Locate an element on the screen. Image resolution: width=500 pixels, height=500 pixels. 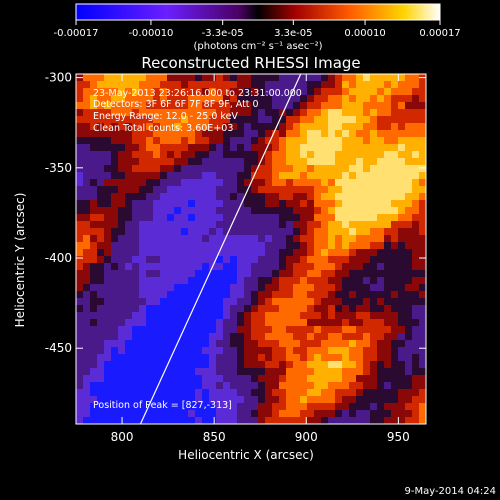
colorbar is located at coordinates (258, 12).